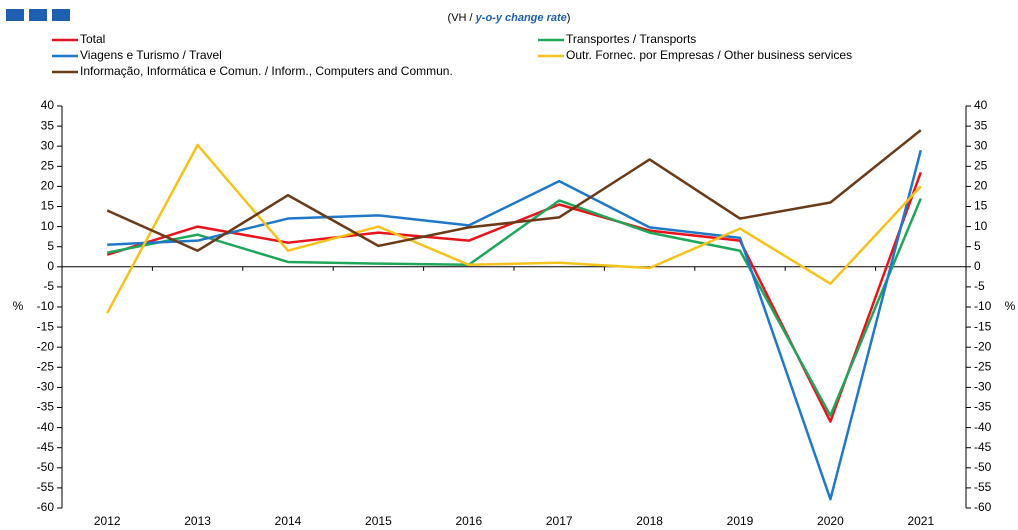 This screenshot has height=530, width=1018. Describe the element at coordinates (631, 39) in the screenshot. I see `legend-label: Transportes / Transports` at that location.